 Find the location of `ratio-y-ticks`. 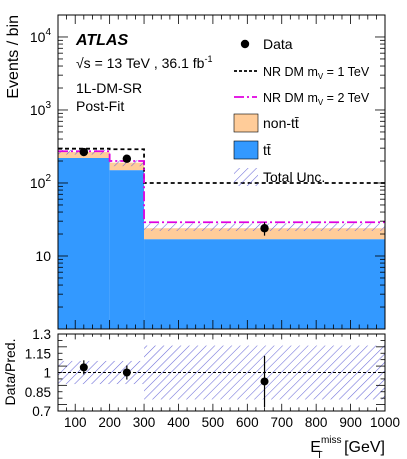

ratio-y-ticks is located at coordinates (221, 372).